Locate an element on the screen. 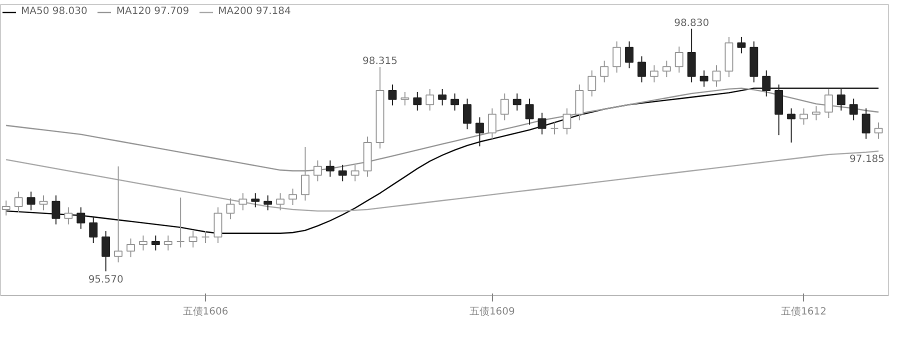 This screenshot has width=900, height=339. legend-label: MA200 97.184 is located at coordinates (254, 11).